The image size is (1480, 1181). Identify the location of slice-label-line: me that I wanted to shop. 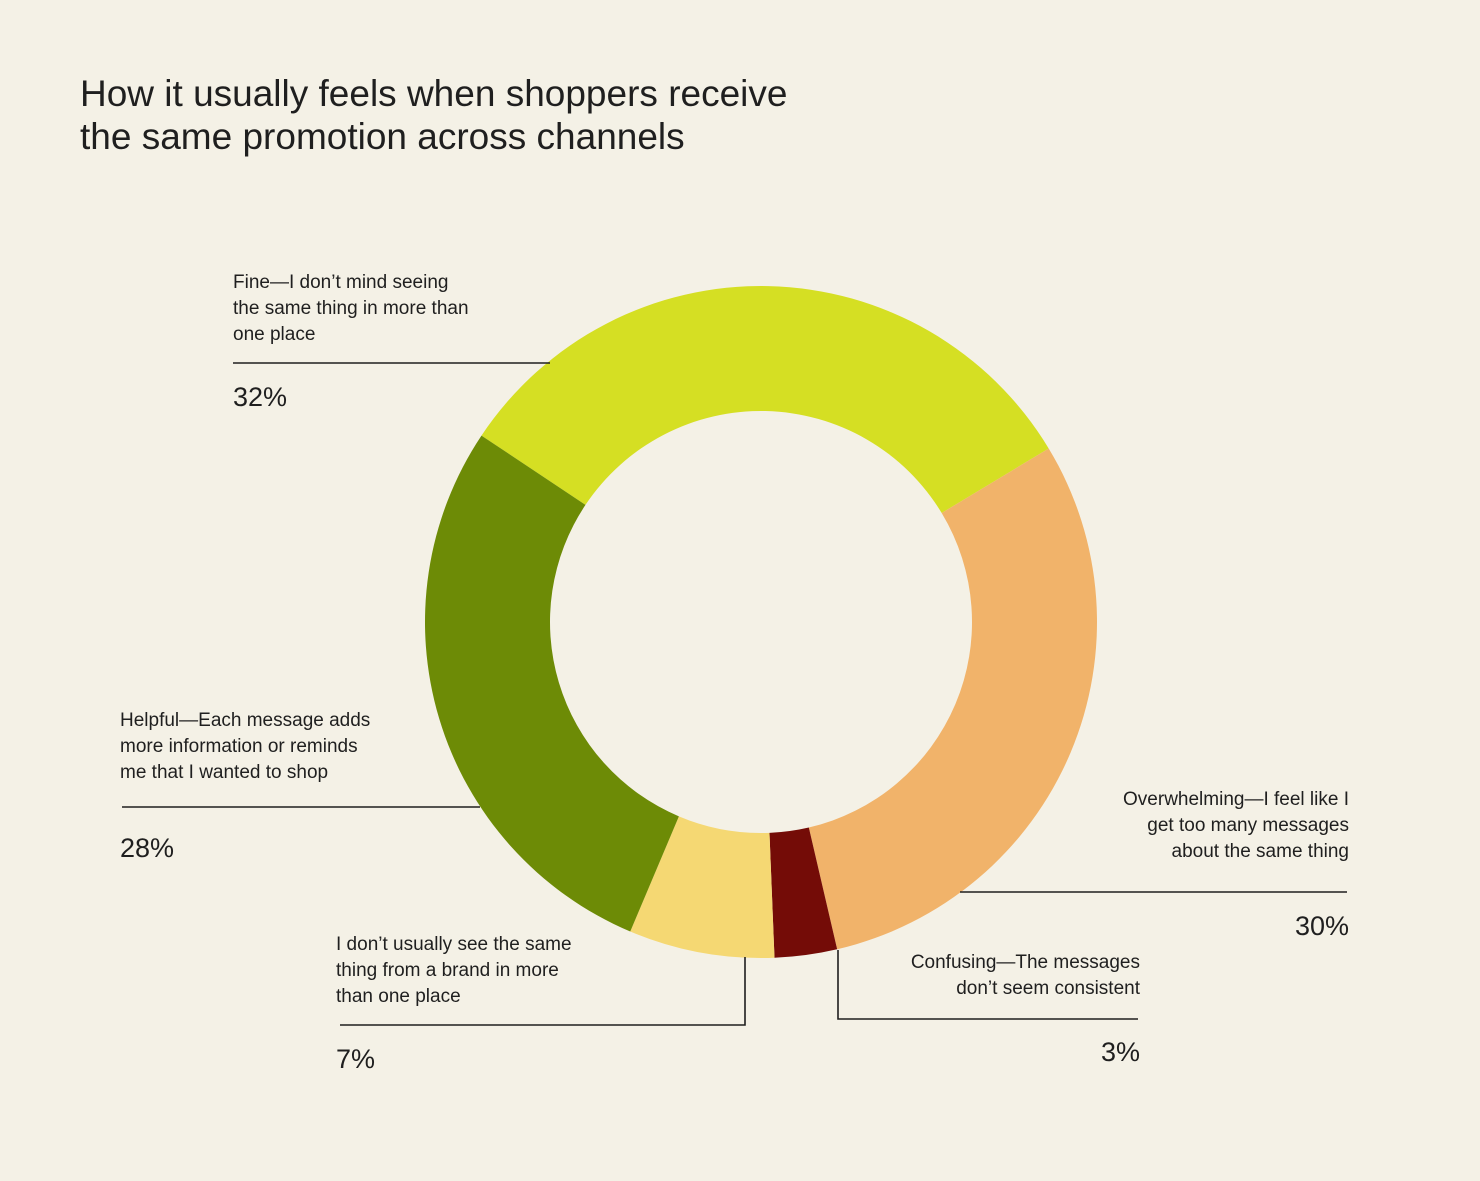
(224, 772).